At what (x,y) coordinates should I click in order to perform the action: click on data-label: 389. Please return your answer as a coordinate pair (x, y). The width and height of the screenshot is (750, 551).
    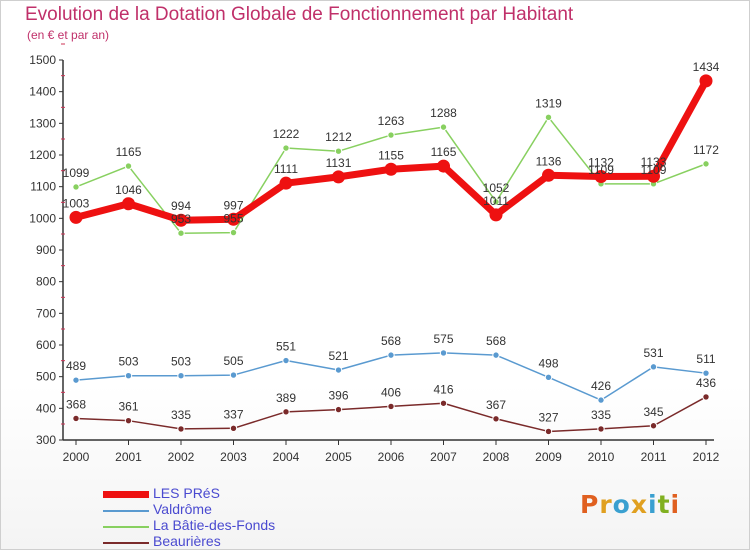
    Looking at the image, I should click on (286, 398).